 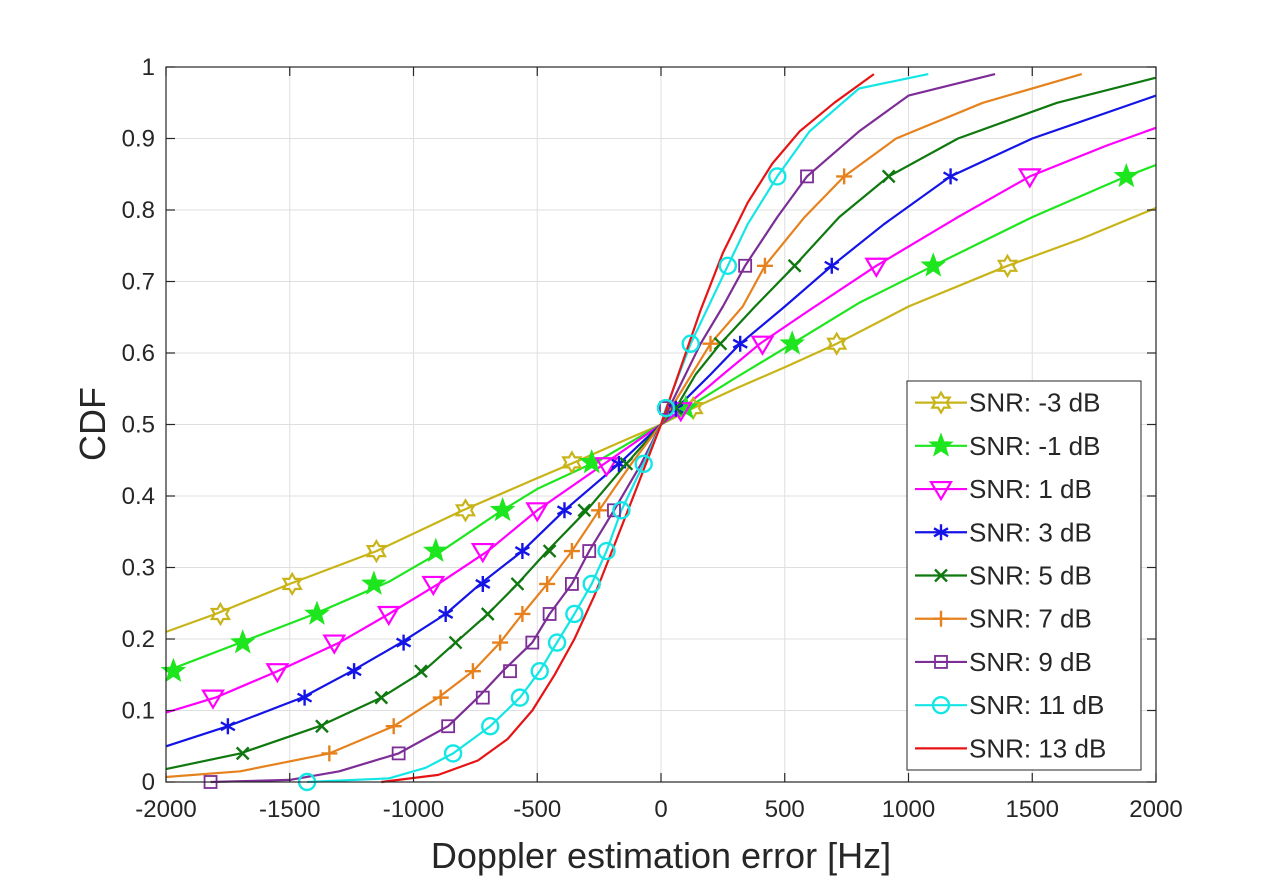 I want to click on x-tick-label: -2000, so click(x=165, y=809).